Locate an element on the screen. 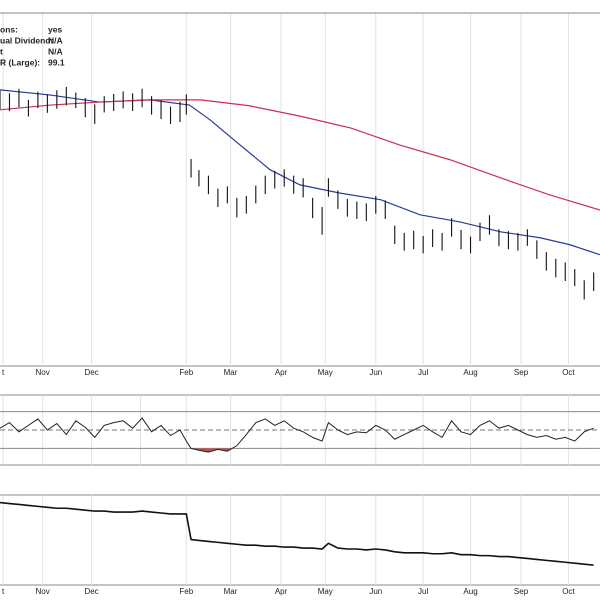  info-label: R (Large): is located at coordinates (20, 62).